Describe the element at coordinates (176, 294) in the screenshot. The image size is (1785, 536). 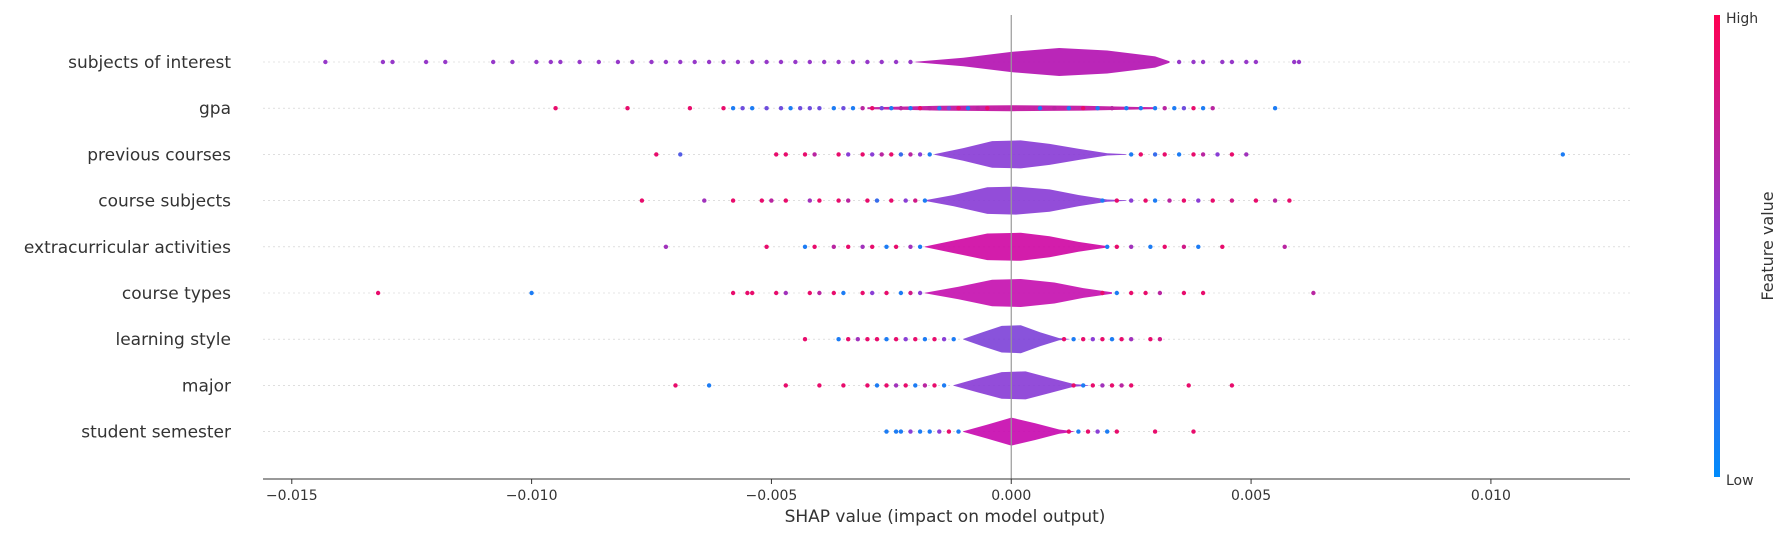
I see `feature-label: course types` at that location.